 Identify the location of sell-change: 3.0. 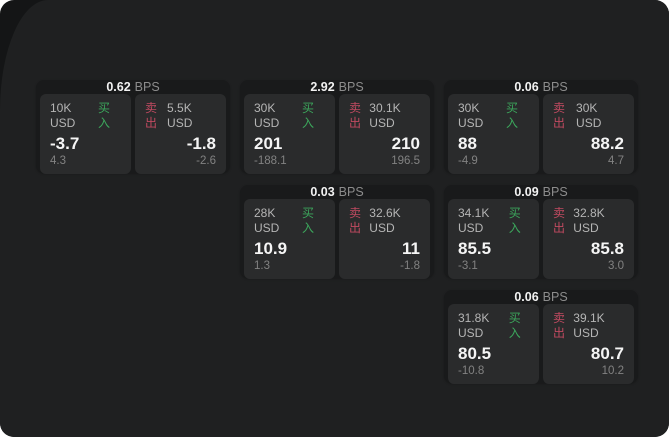
(616, 266).